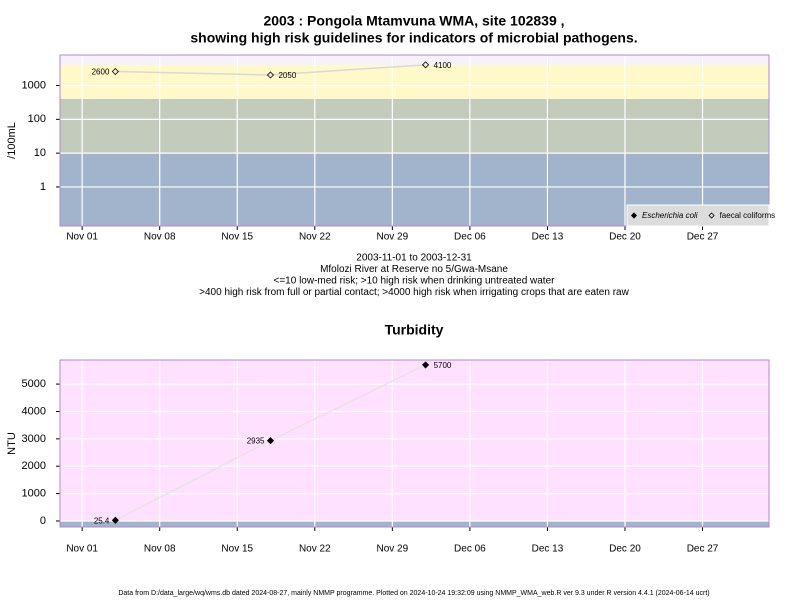 The height and width of the screenshot is (600, 800). What do you see at coordinates (34, 466) in the screenshot?
I see `y-tick-label: 2000` at bounding box center [34, 466].